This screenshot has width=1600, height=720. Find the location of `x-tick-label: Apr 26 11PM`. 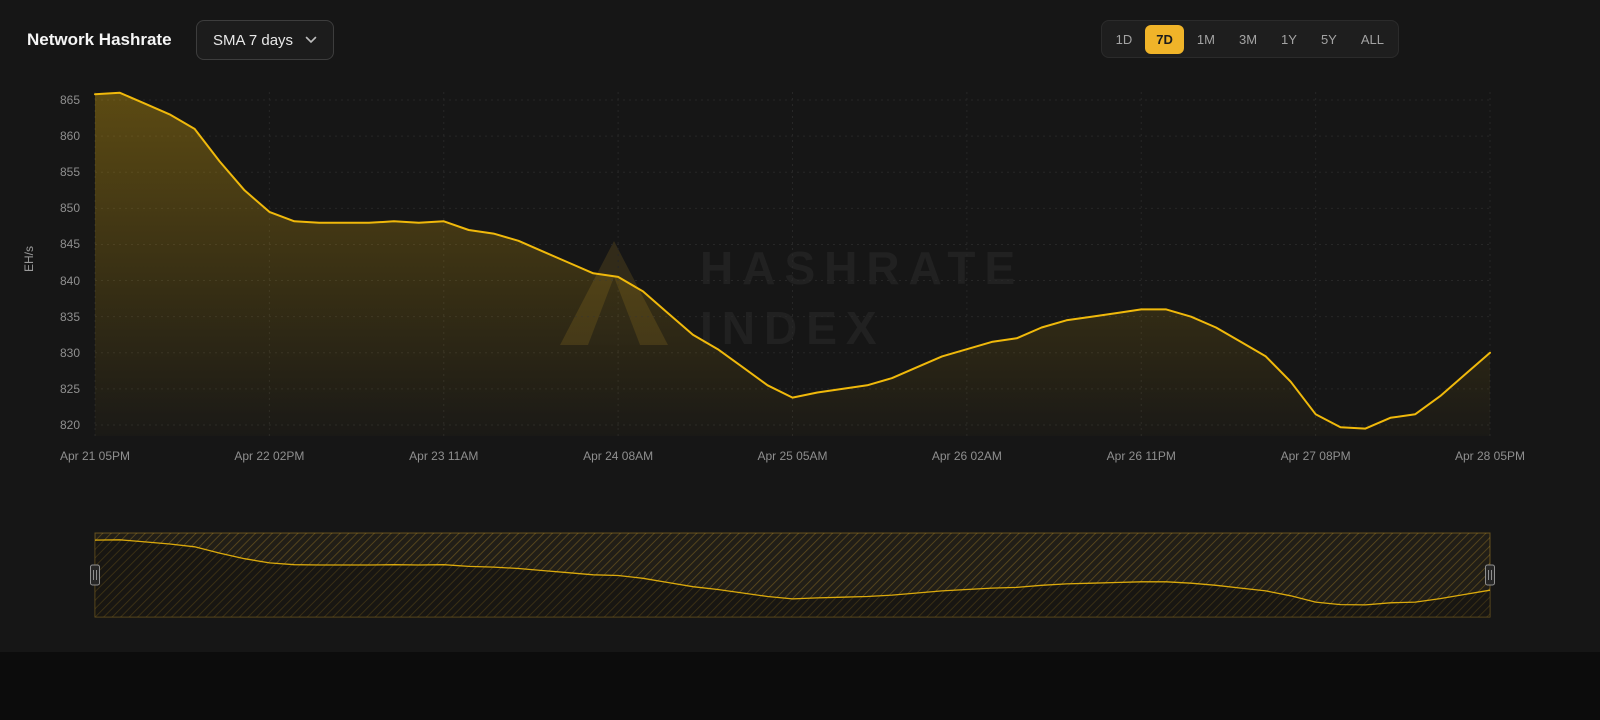

x-tick-label: Apr 26 11PM is located at coordinates (1141, 456).